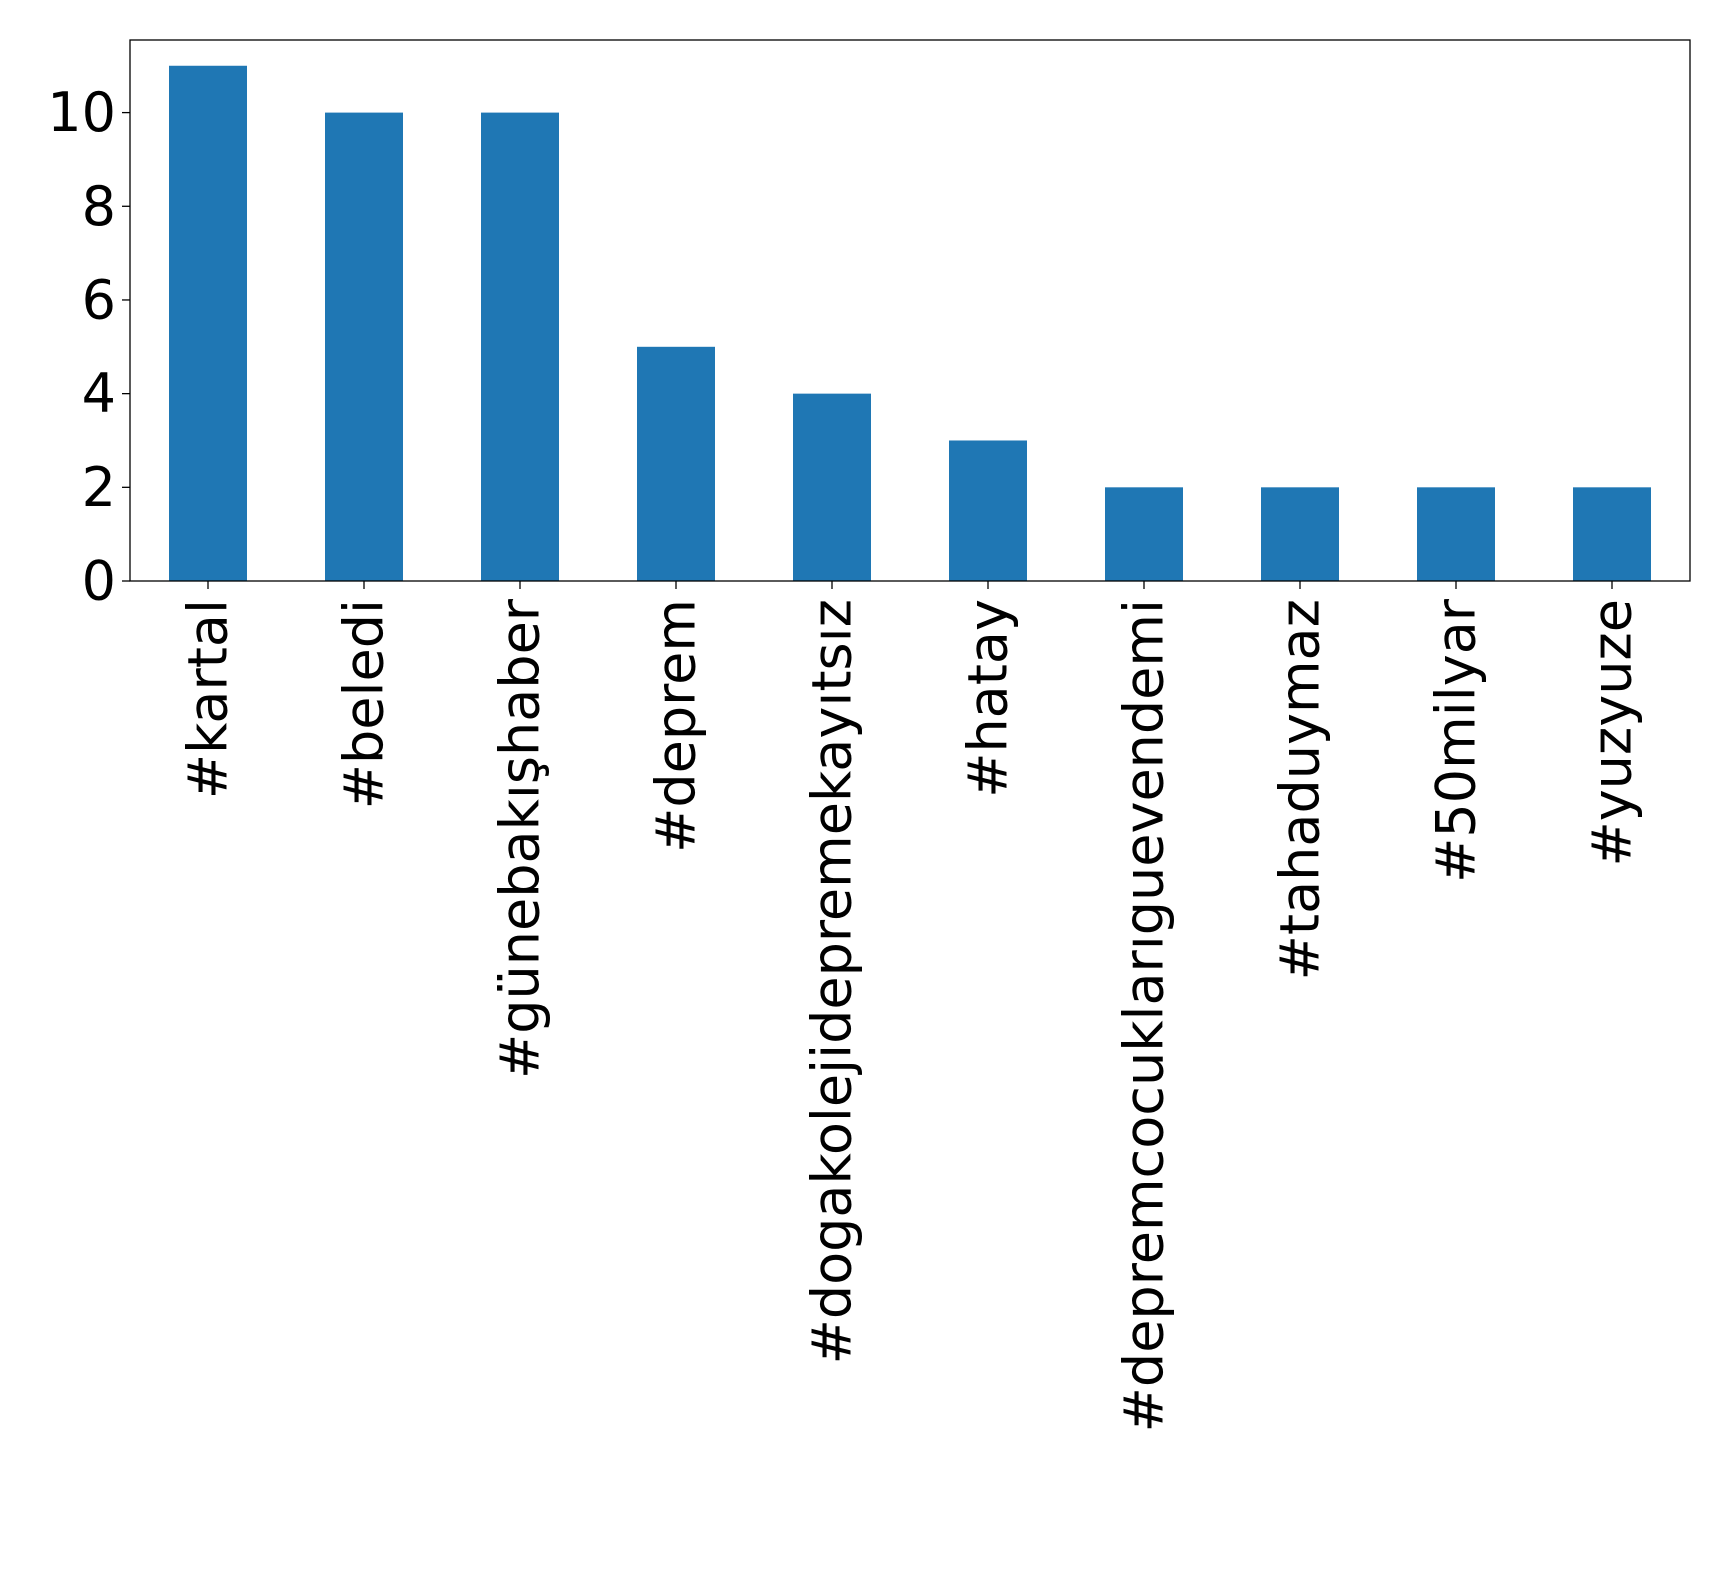 The image size is (1719, 1596). I want to click on y-tick-label: 10, so click(81, 112).